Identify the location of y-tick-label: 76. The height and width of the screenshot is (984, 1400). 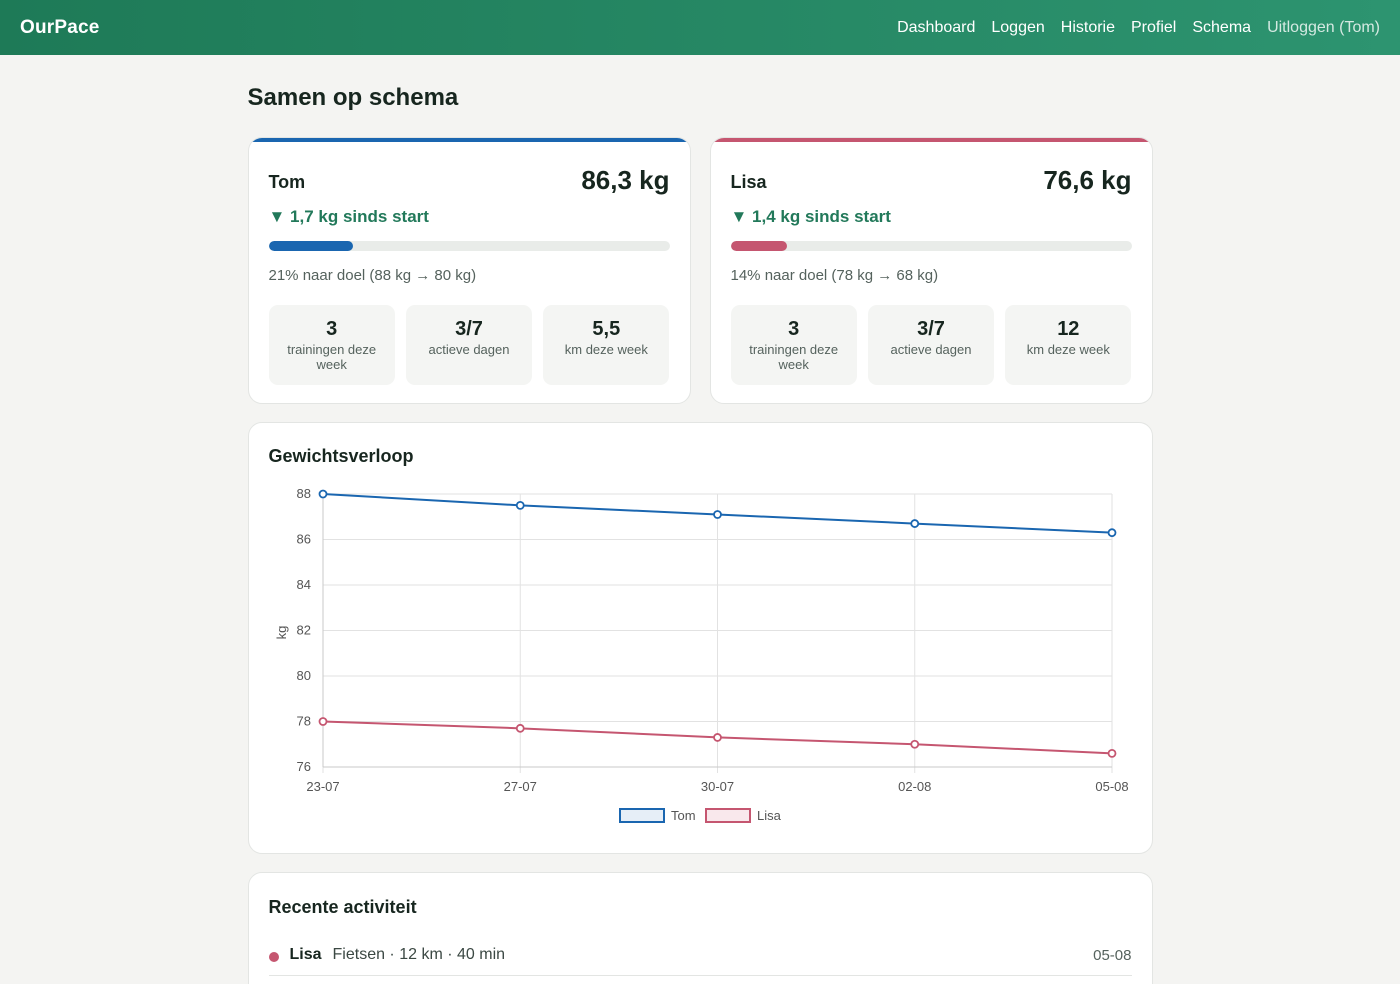
(303, 766).